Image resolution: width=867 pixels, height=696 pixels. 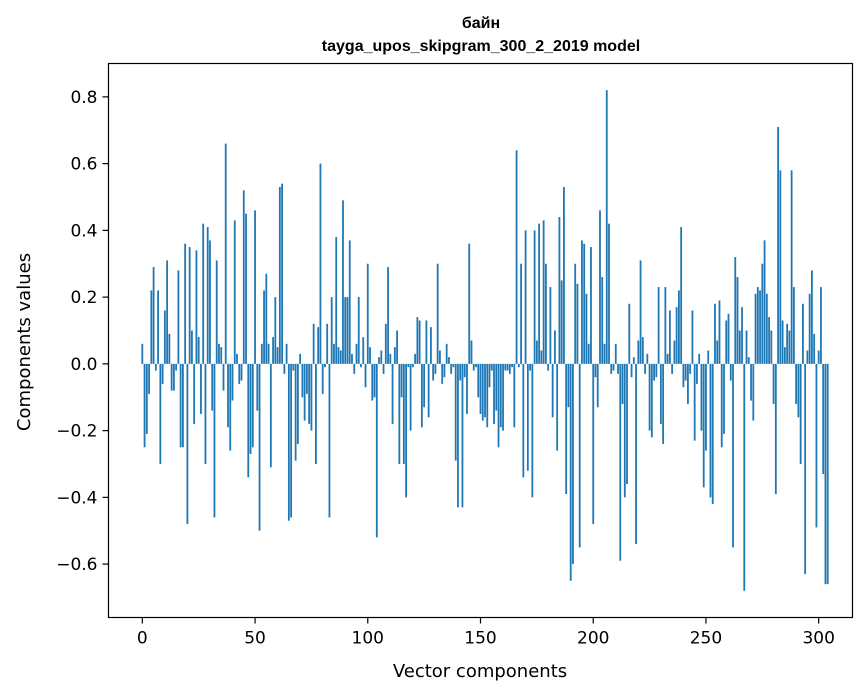 I want to click on y-tick-label: 0.8, so click(x=83, y=98).